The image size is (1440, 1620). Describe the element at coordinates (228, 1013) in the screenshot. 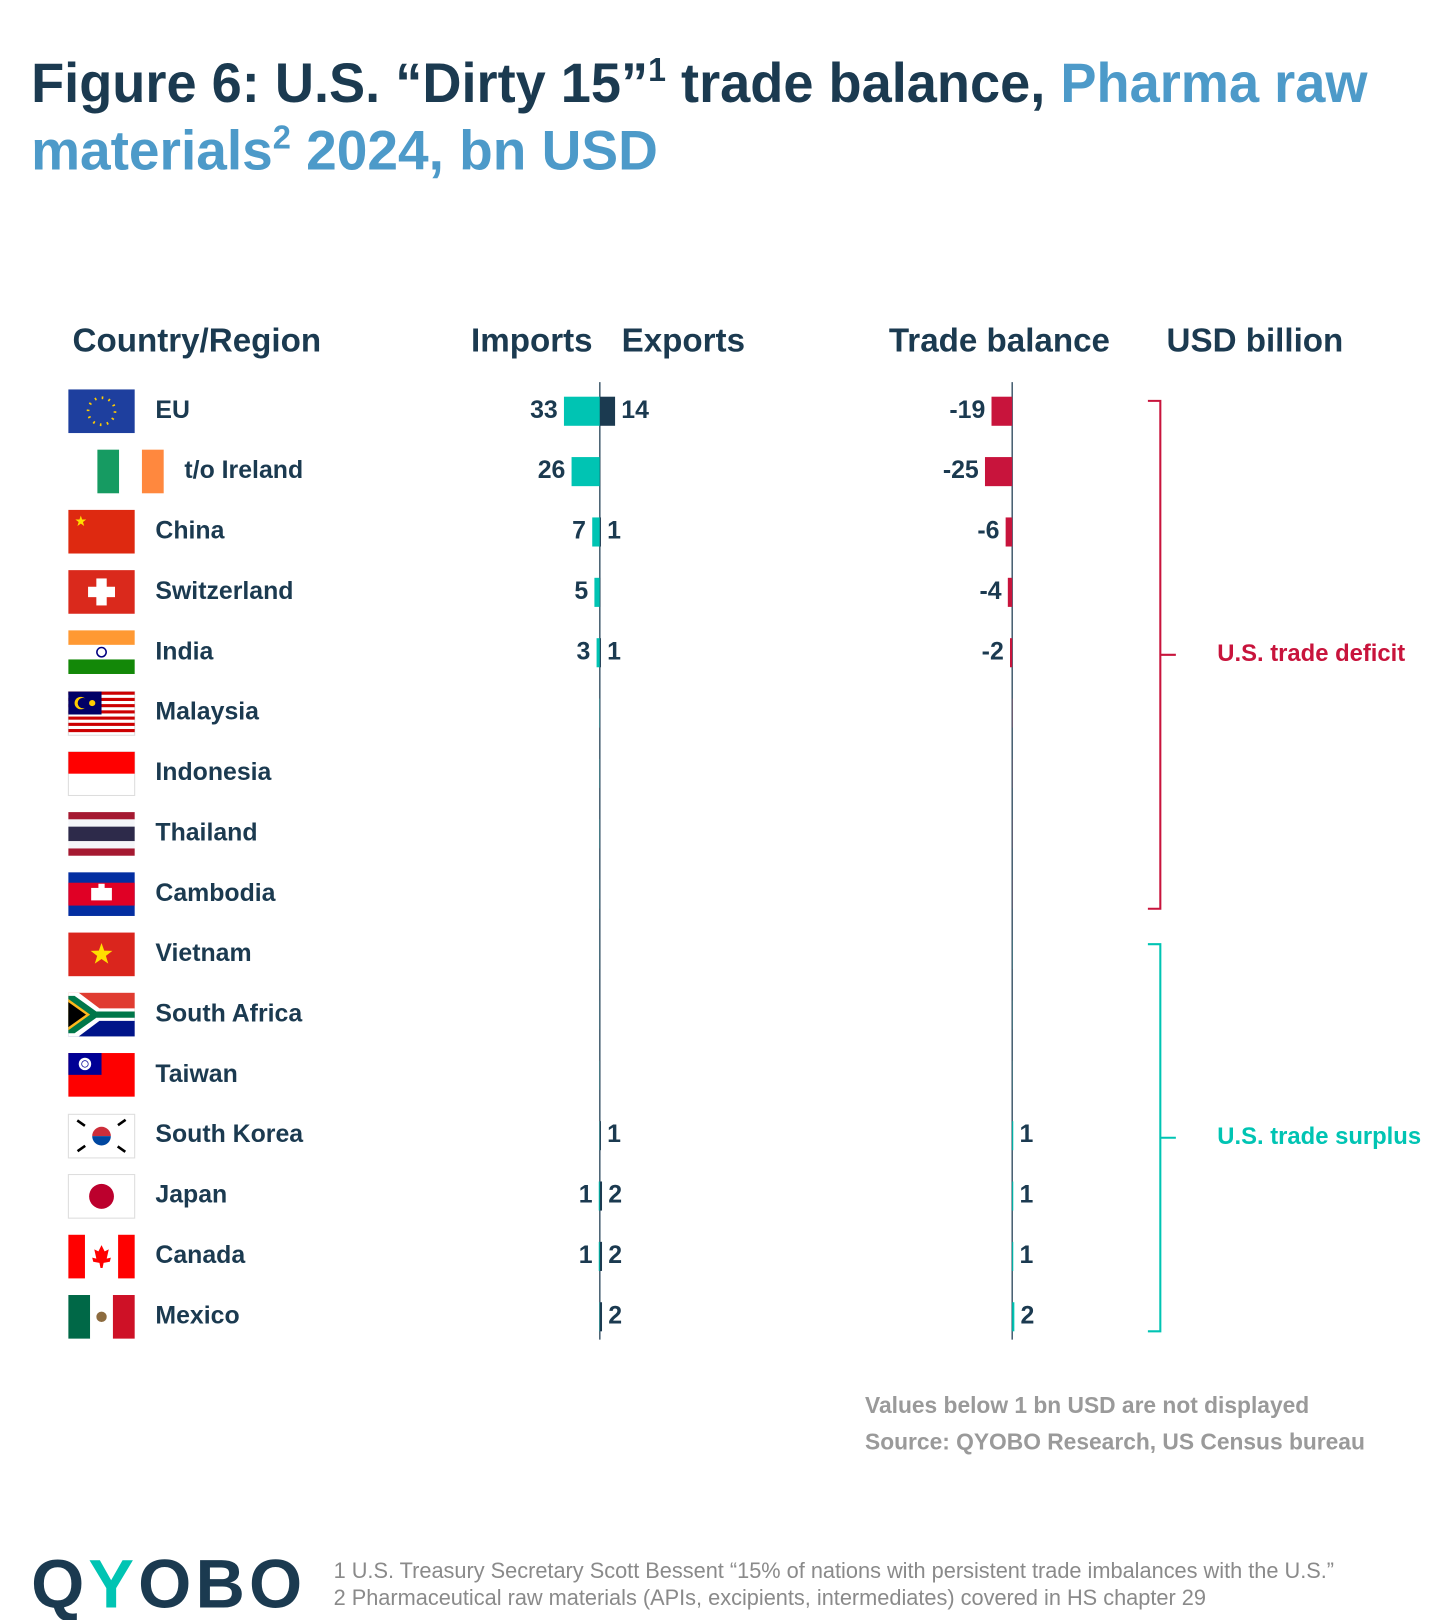

I see `category-label: South Africa` at that location.